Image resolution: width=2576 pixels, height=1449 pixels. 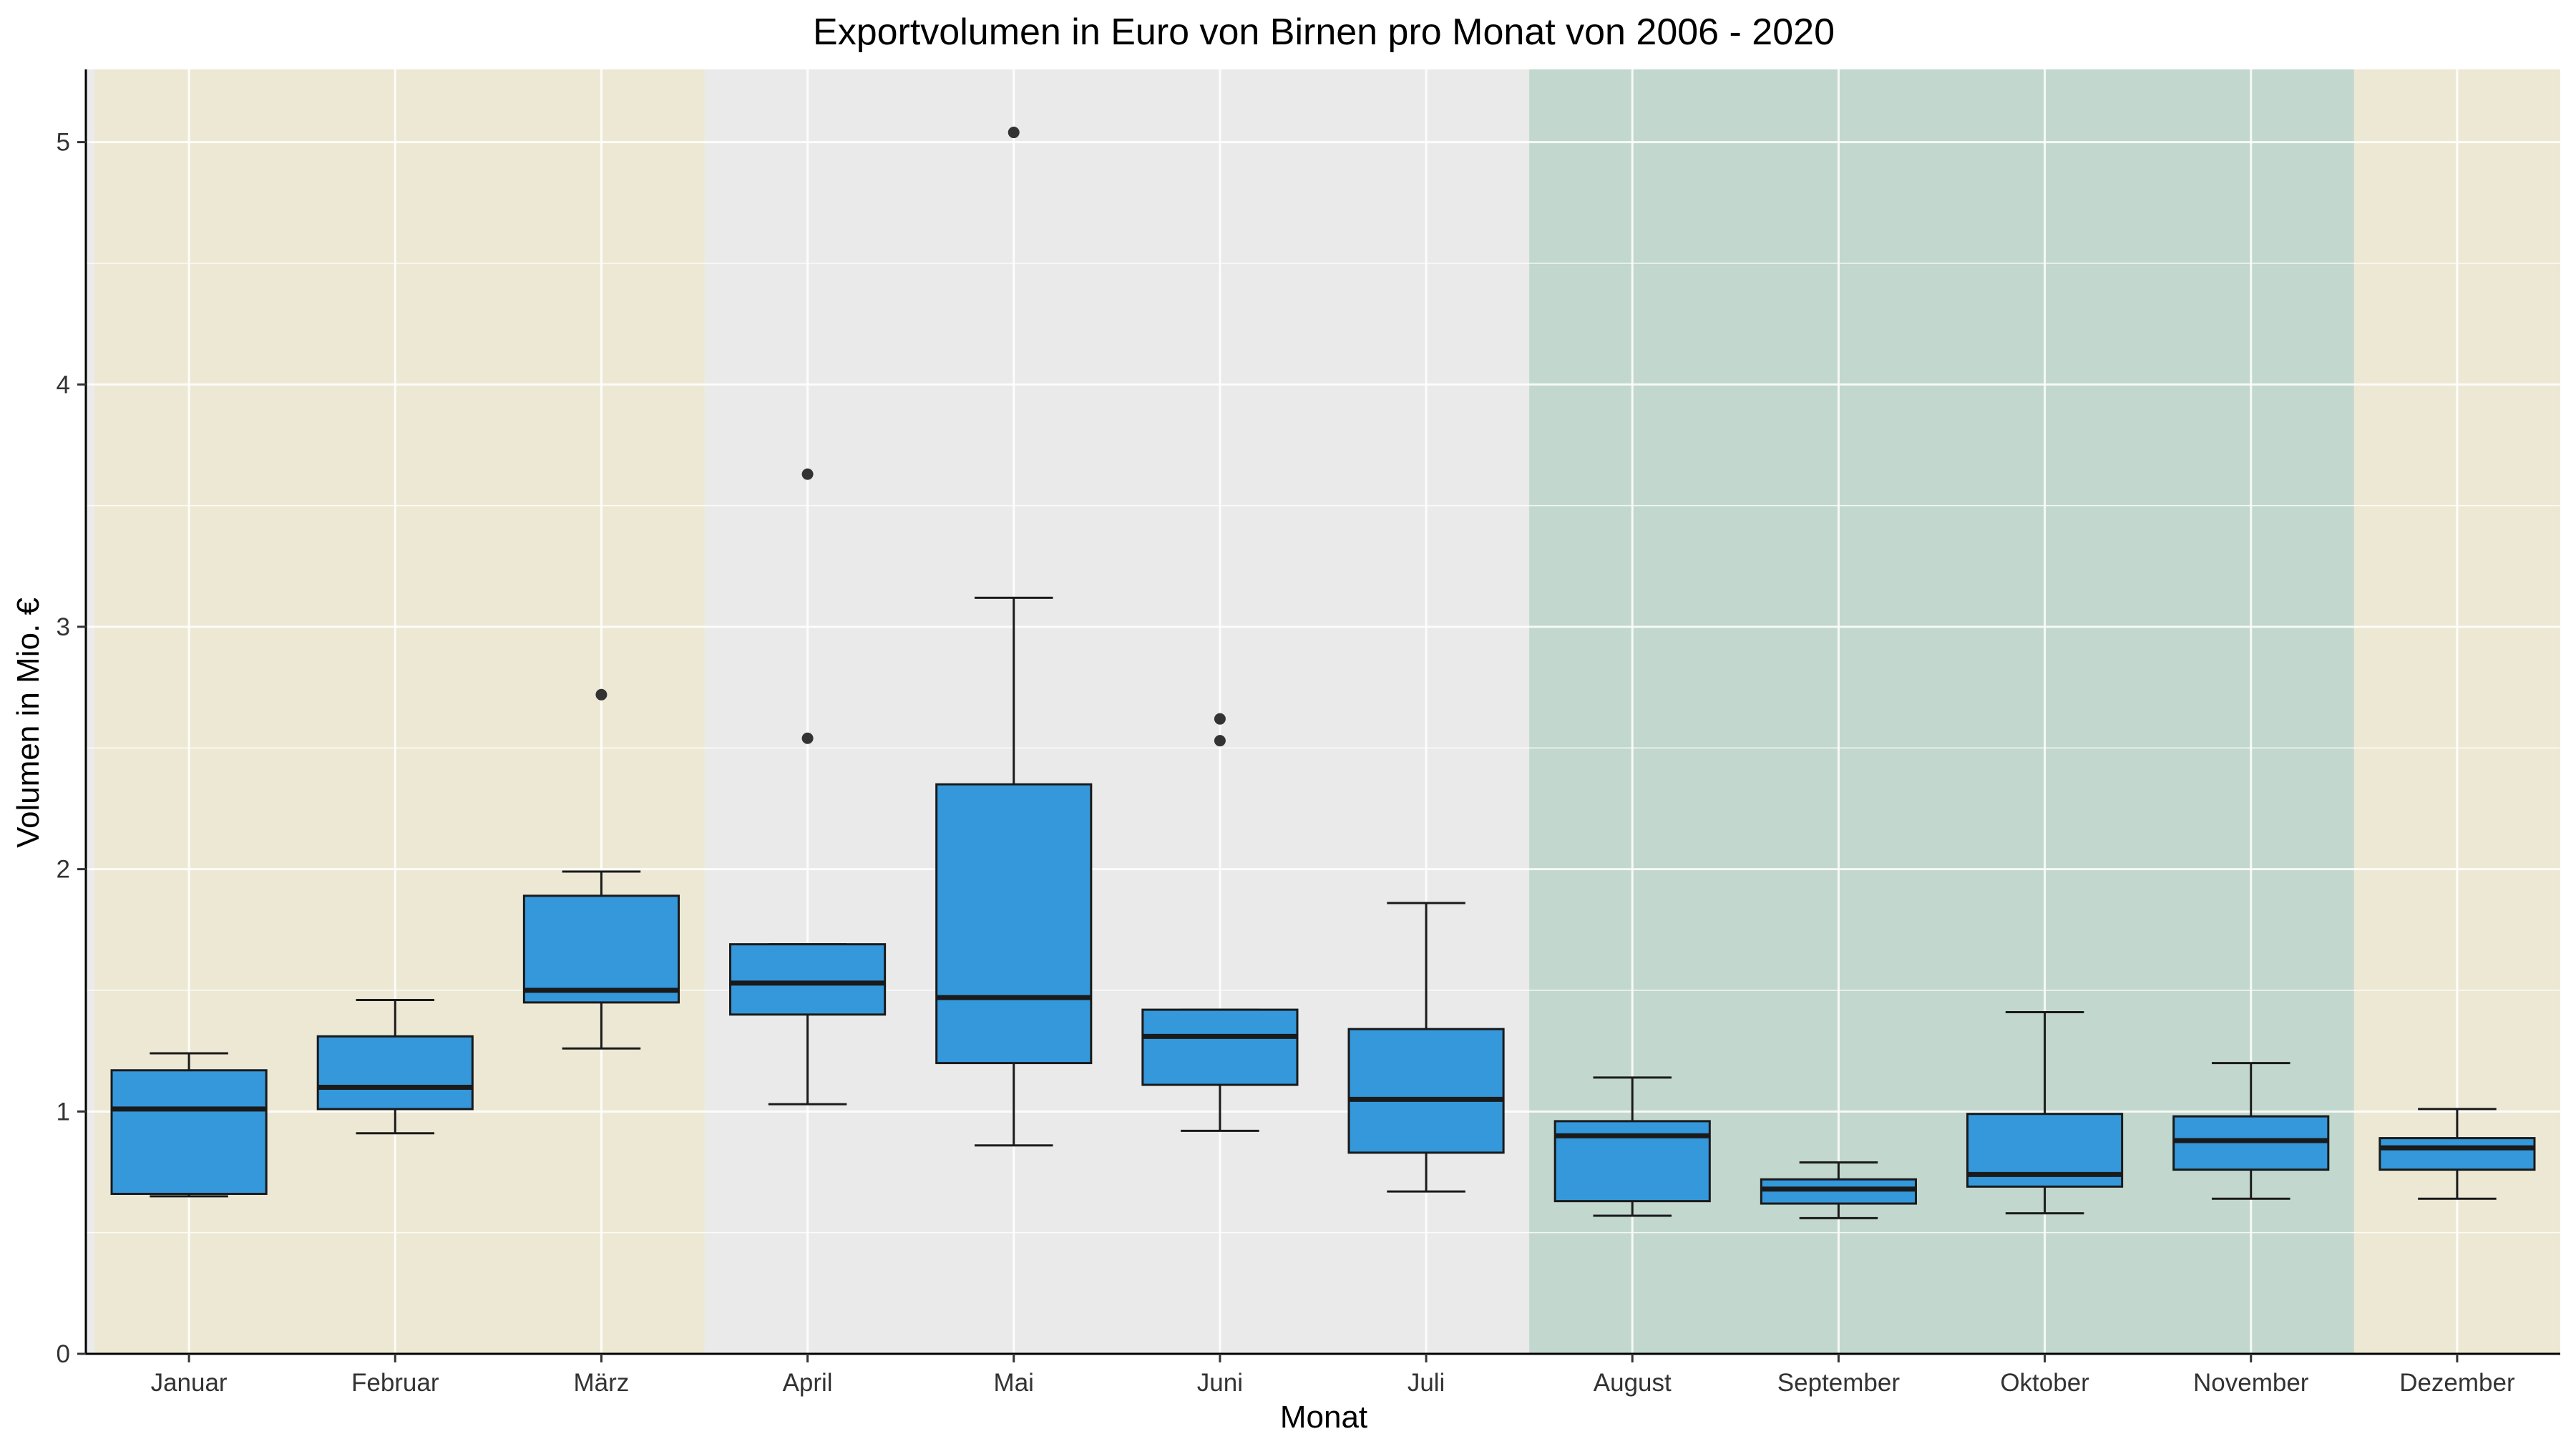 What do you see at coordinates (395, 1383) in the screenshot?
I see `x-tick-label: Februar` at bounding box center [395, 1383].